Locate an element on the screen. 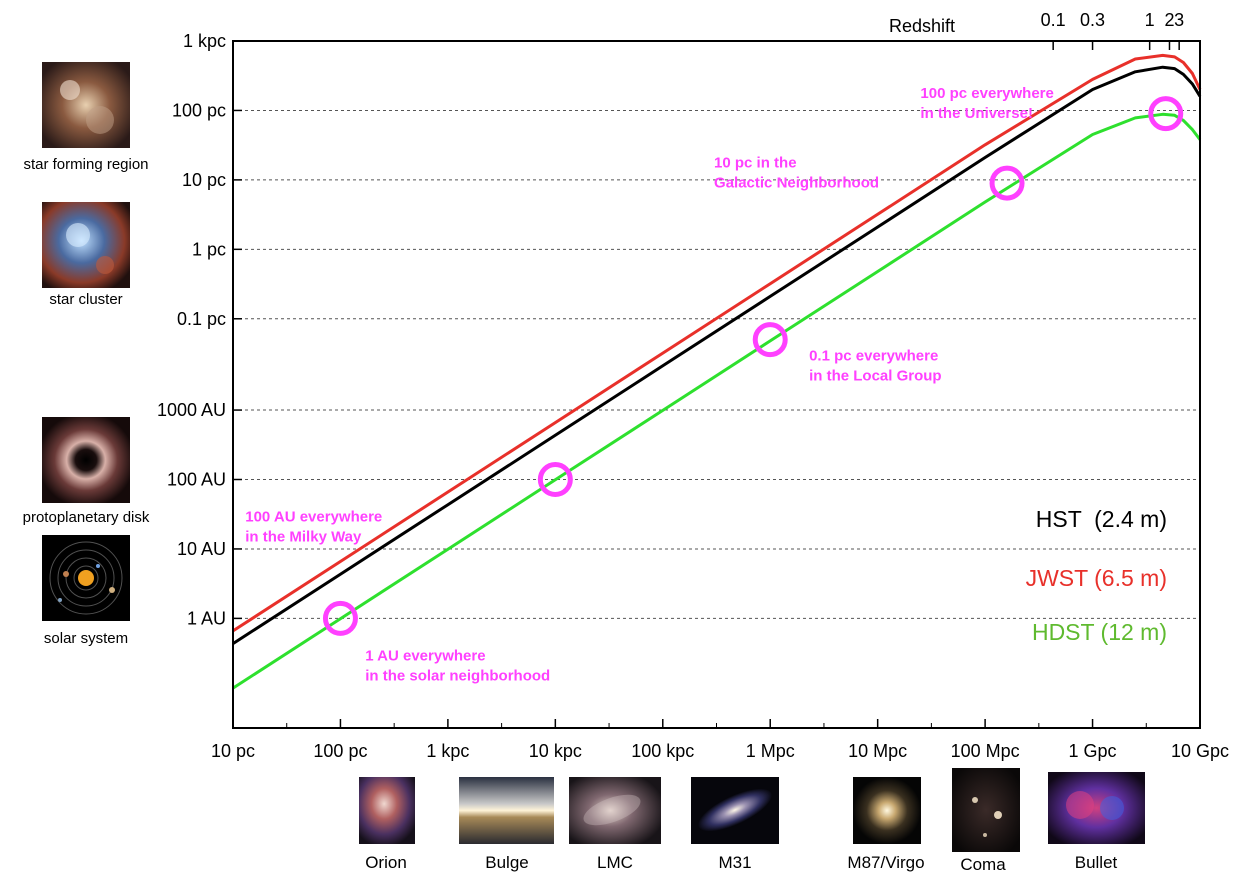 This screenshot has height=875, width=1248. x-tick-label: 100 kpc is located at coordinates (662, 751).